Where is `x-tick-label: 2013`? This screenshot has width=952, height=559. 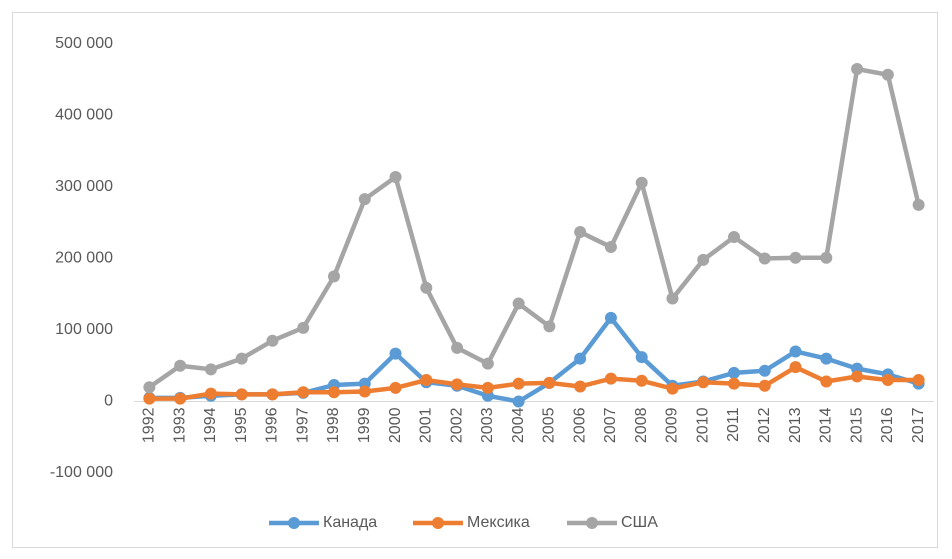
x-tick-label: 2013 is located at coordinates (795, 425).